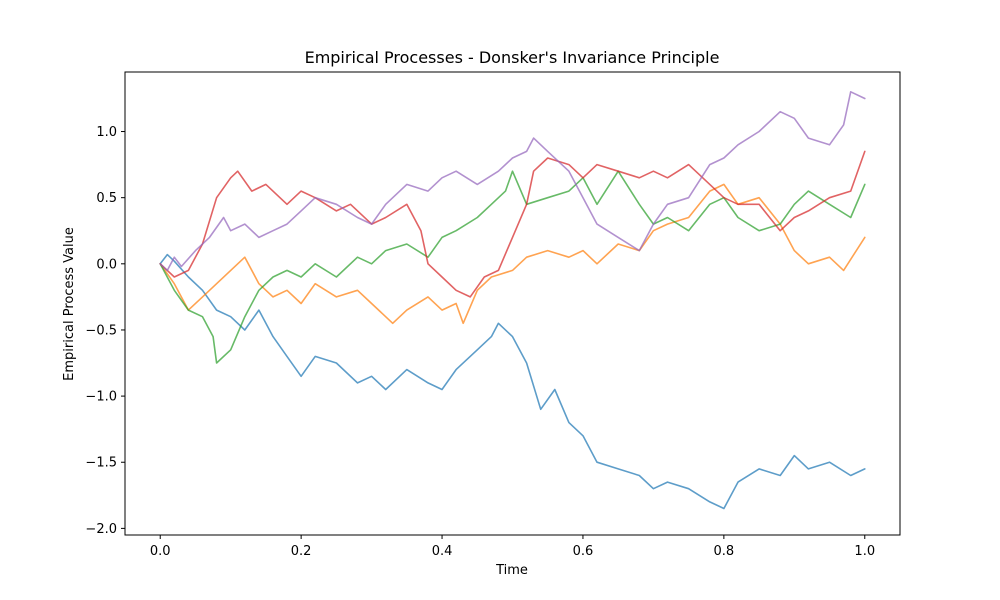 The image size is (1000, 600). What do you see at coordinates (106, 264) in the screenshot?
I see `y-tick-label: 0.0` at bounding box center [106, 264].